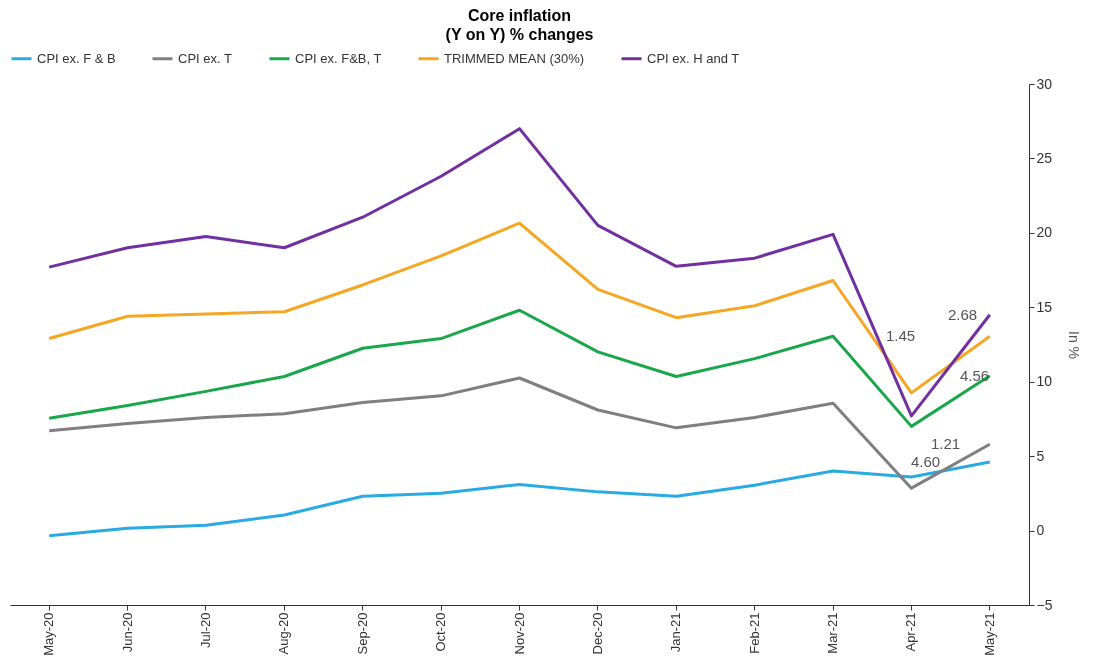 This screenshot has width=1109, height=672. I want to click on x-tick-label: Apr-21, so click(911, 632).